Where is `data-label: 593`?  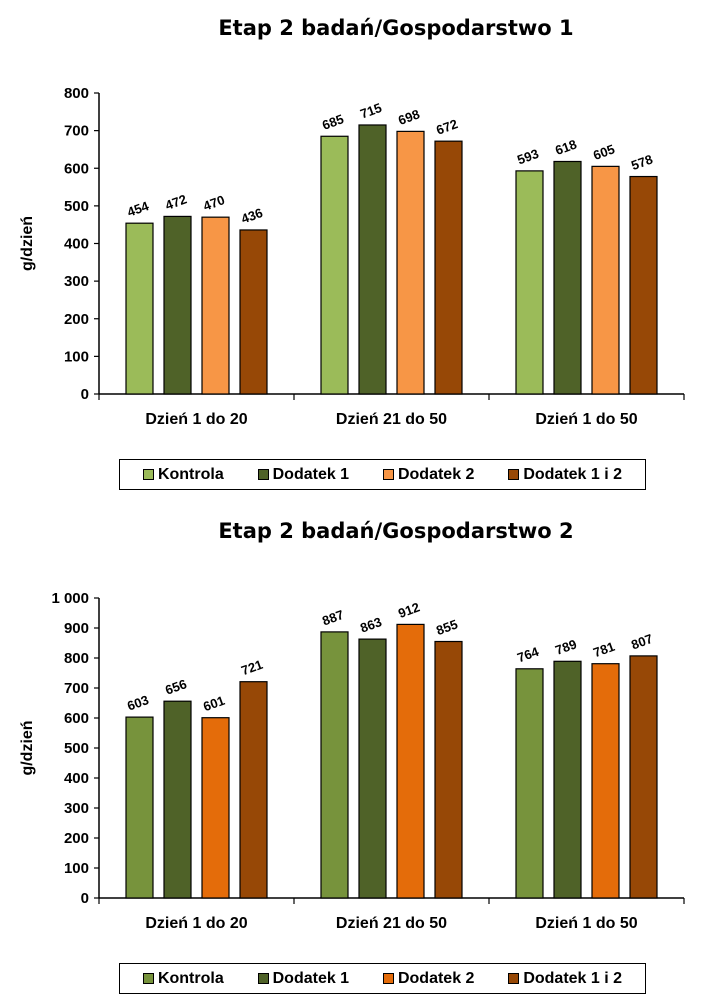
data-label: 593 is located at coordinates (528, 157).